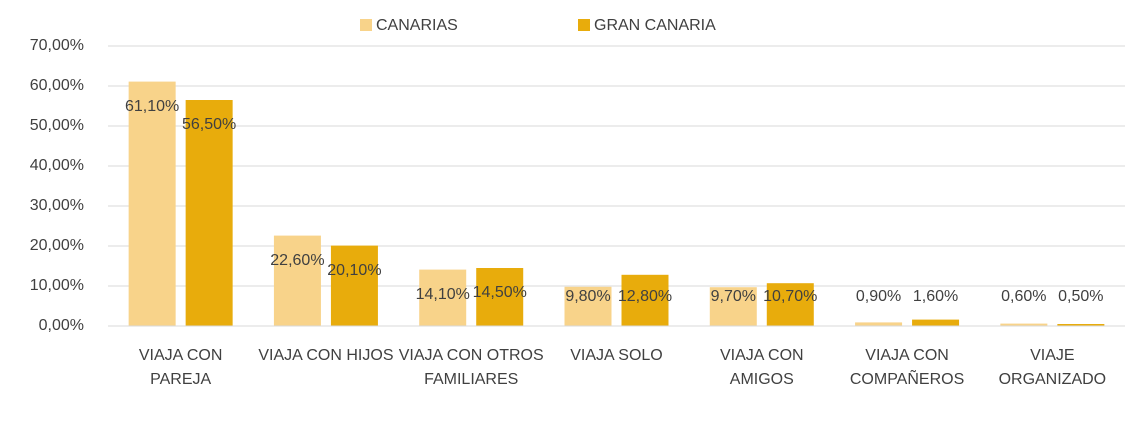  I want to click on y-tick-label: 60,00%, so click(57, 85).